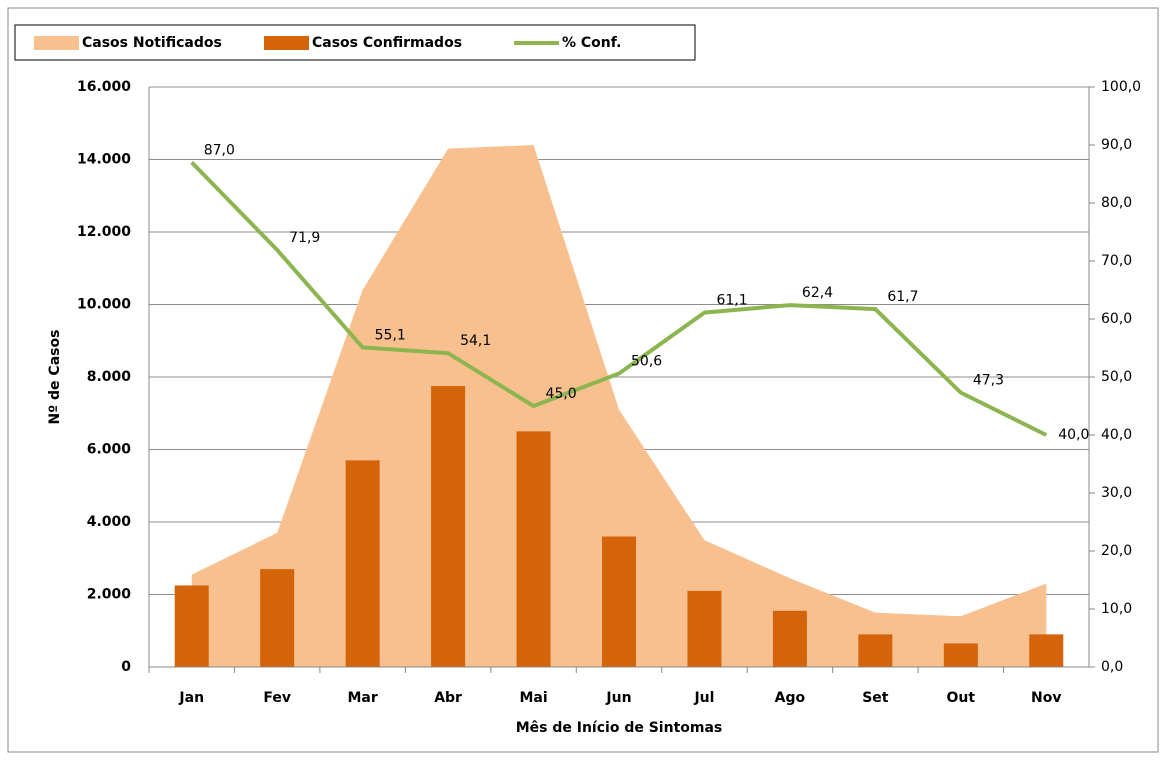 The image size is (1166, 760). What do you see at coordinates (109, 595) in the screenshot?
I see `y-tick-label: 2.000` at bounding box center [109, 595].